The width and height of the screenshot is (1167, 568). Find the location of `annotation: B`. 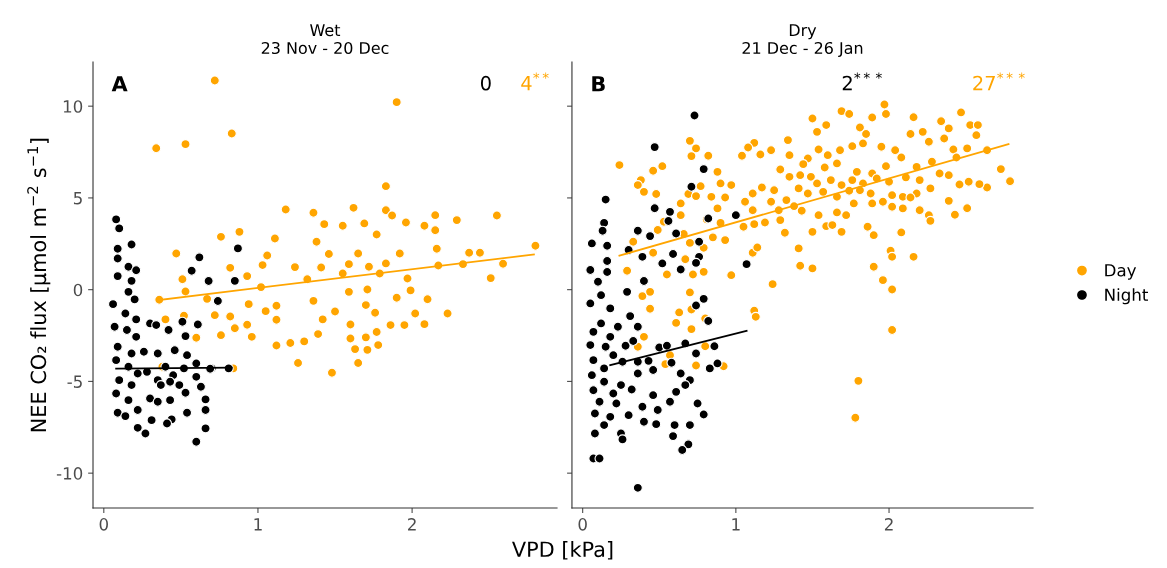

annotation: B is located at coordinates (598, 84).